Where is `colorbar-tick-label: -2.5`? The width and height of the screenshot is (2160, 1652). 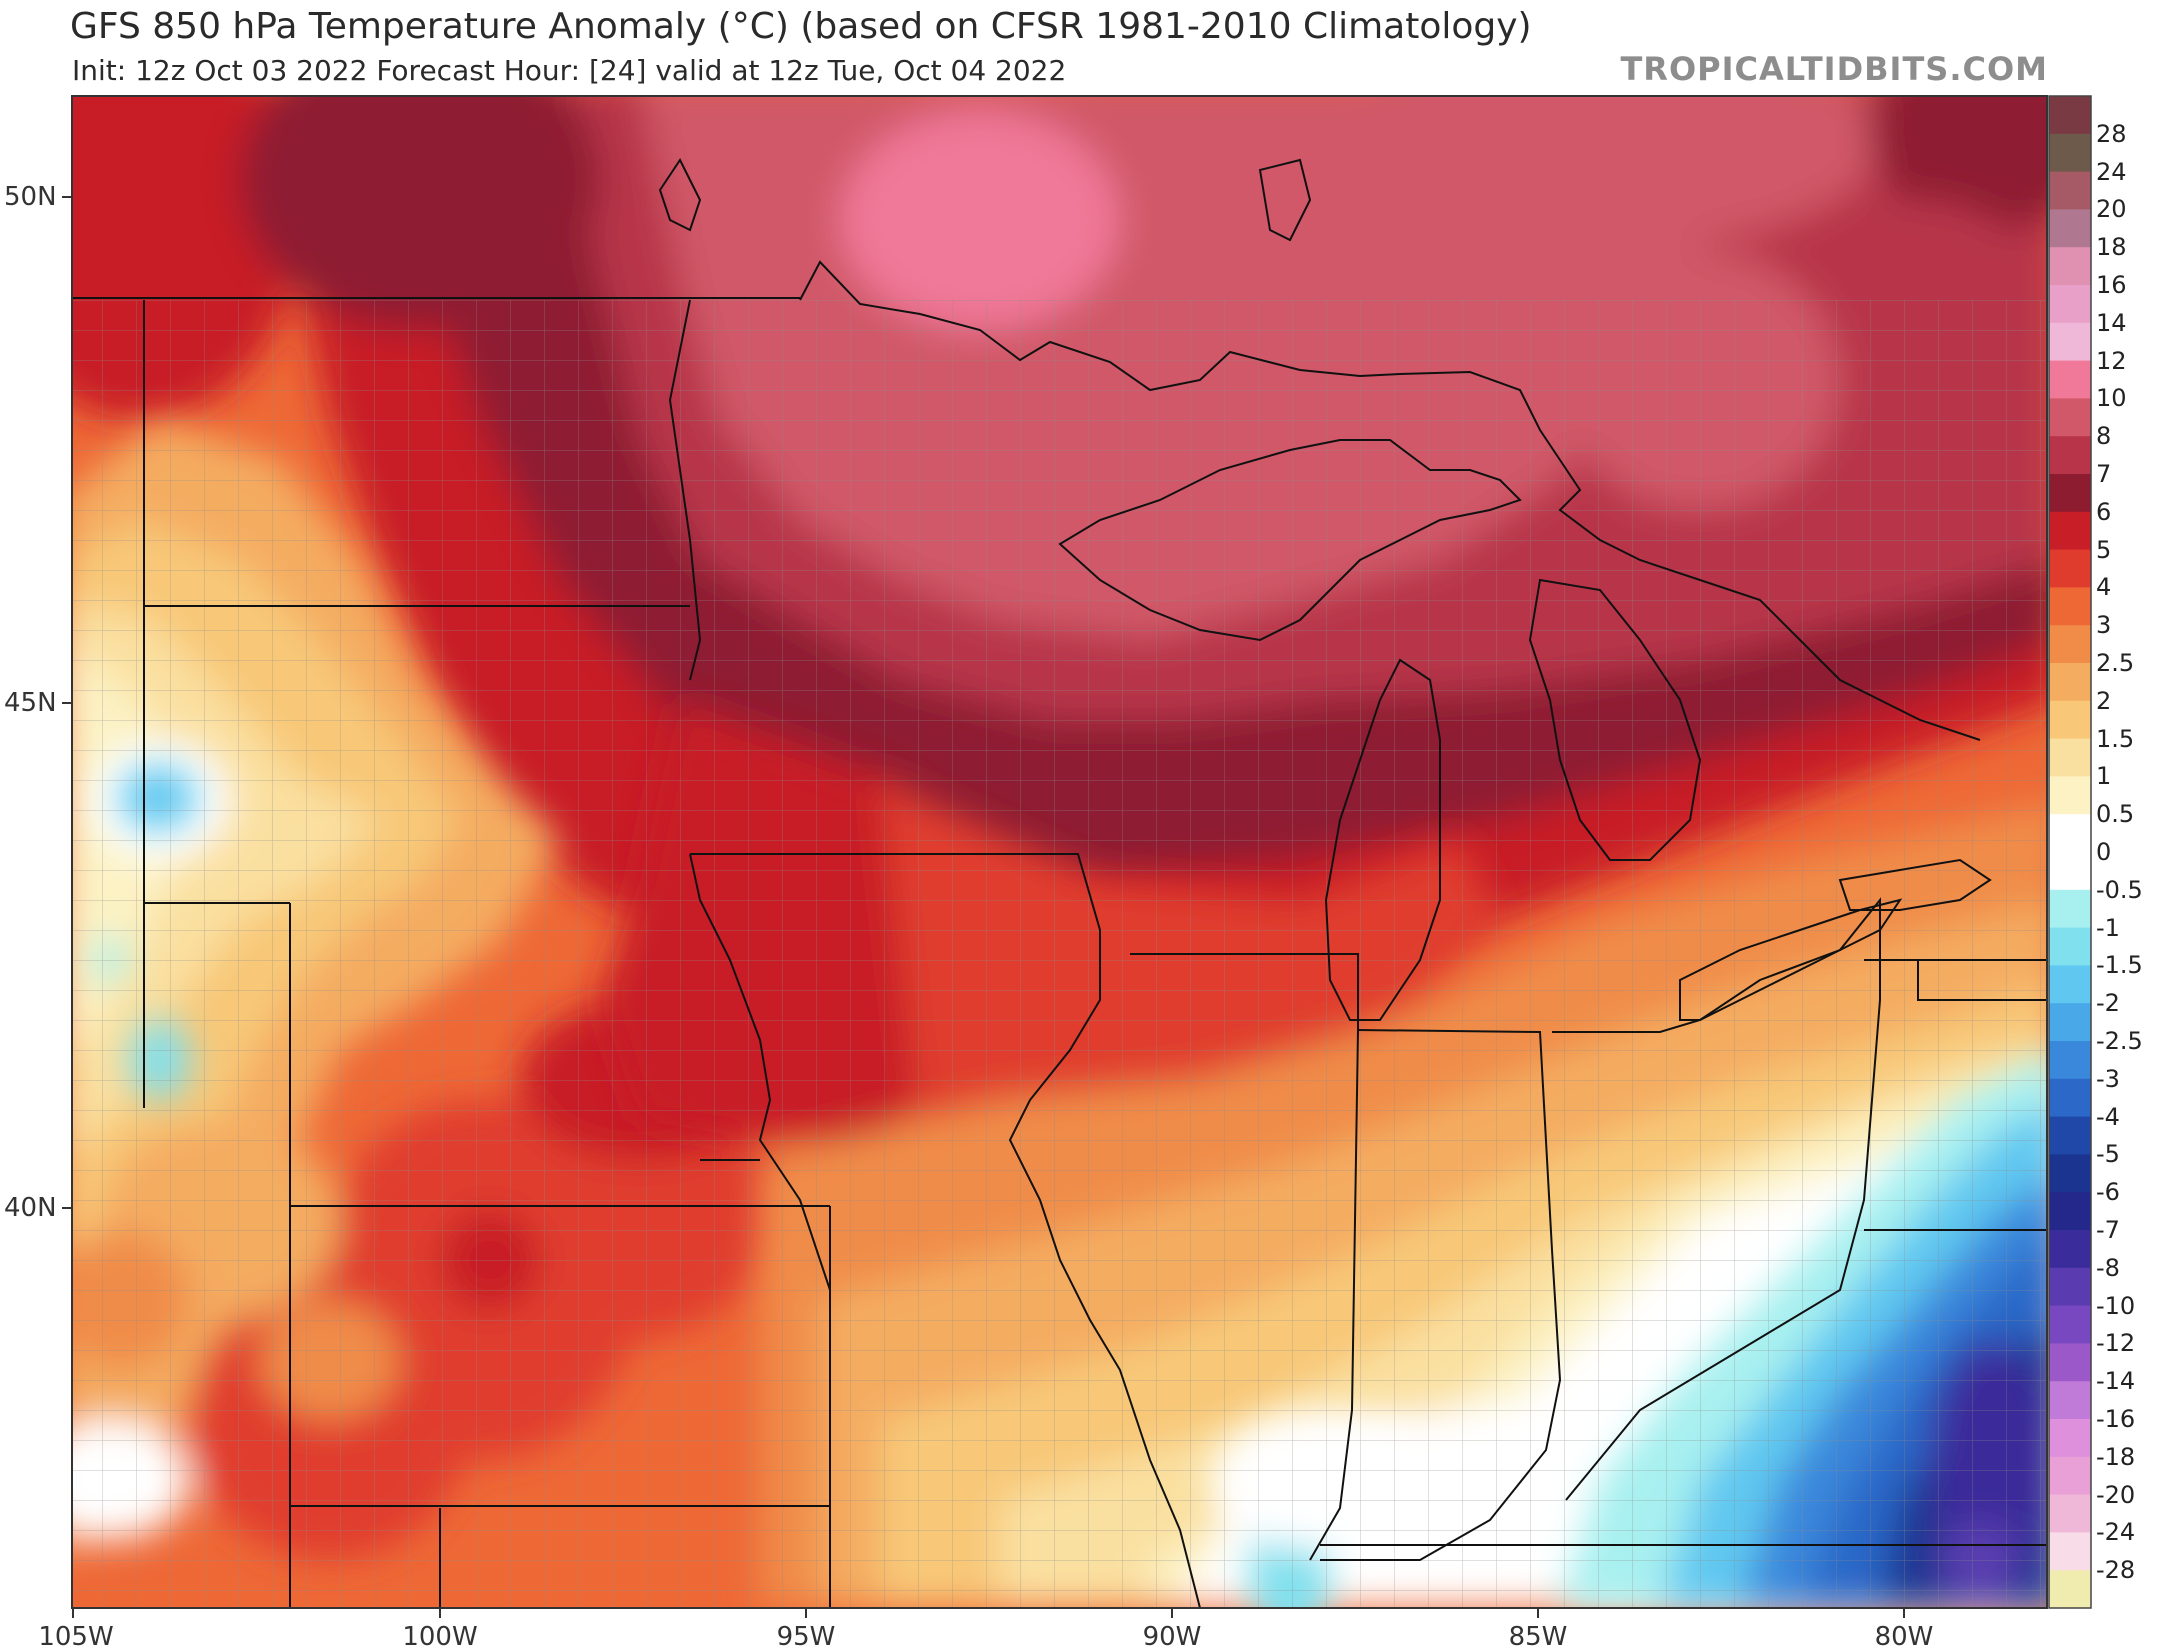 colorbar-tick-label: -2.5 is located at coordinates (2119, 1041).